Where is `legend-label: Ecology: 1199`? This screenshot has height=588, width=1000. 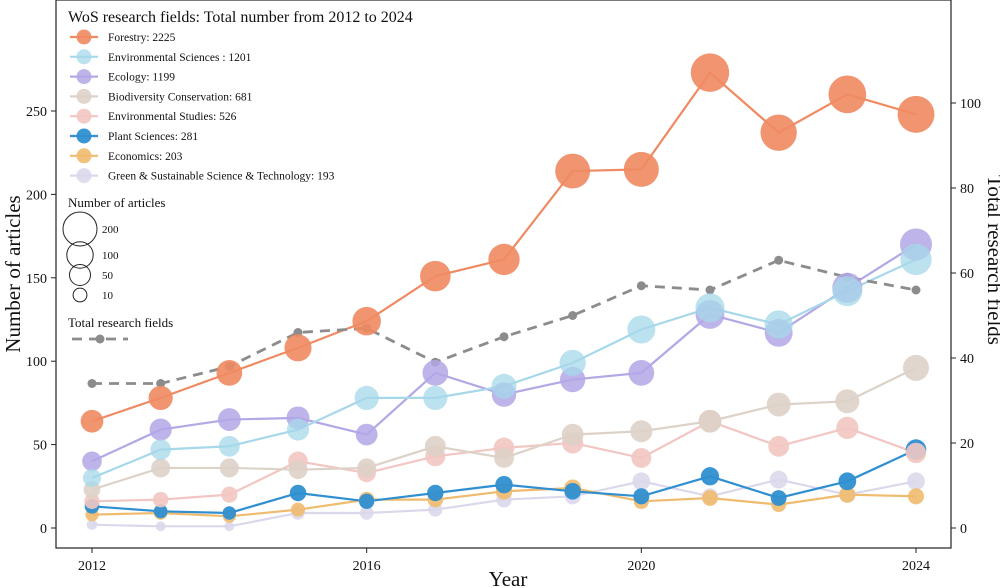 legend-label: Ecology: 1199 is located at coordinates (141, 78).